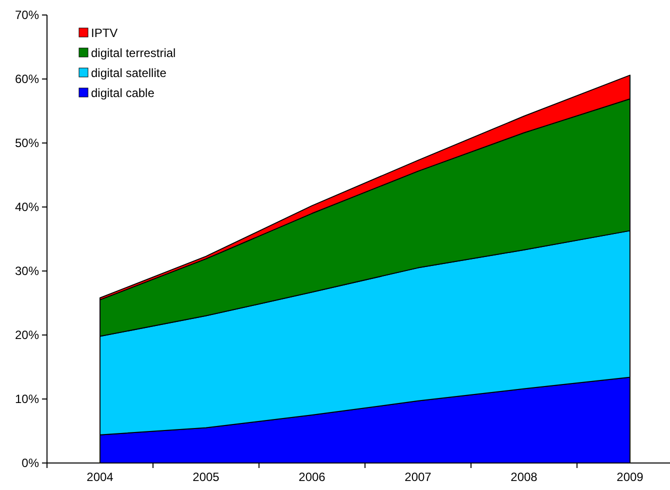  I want to click on y-tick-label: 50%, so click(27, 143).